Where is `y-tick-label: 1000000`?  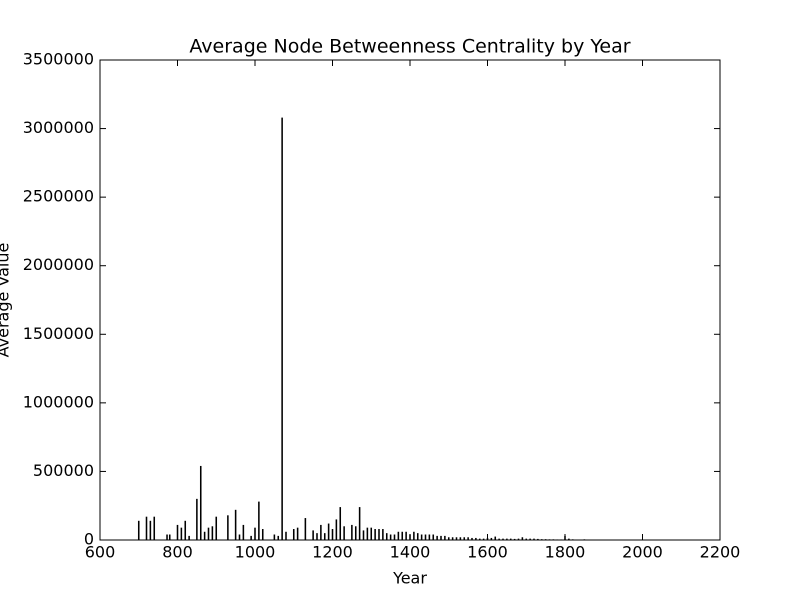 y-tick-label: 1000000 is located at coordinates (58, 401).